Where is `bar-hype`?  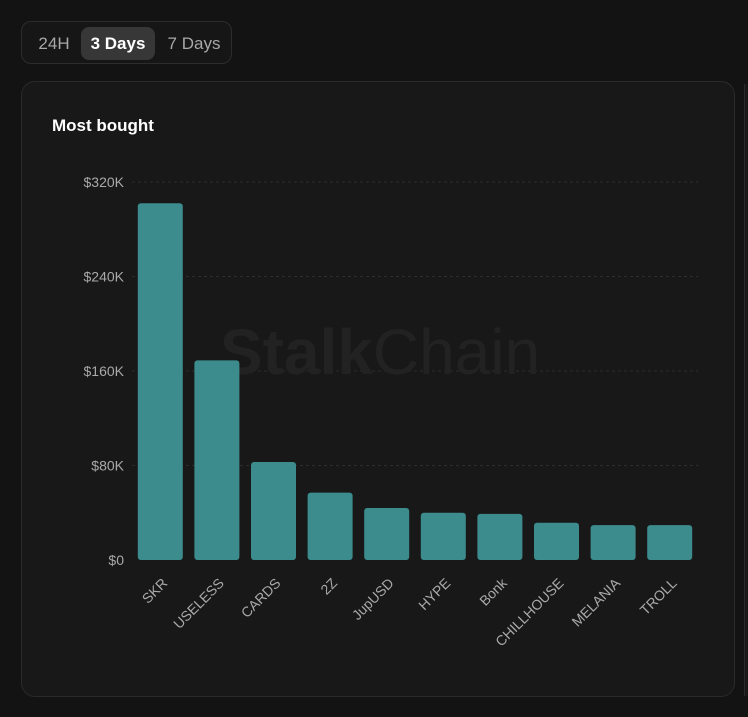 bar-hype is located at coordinates (443, 536).